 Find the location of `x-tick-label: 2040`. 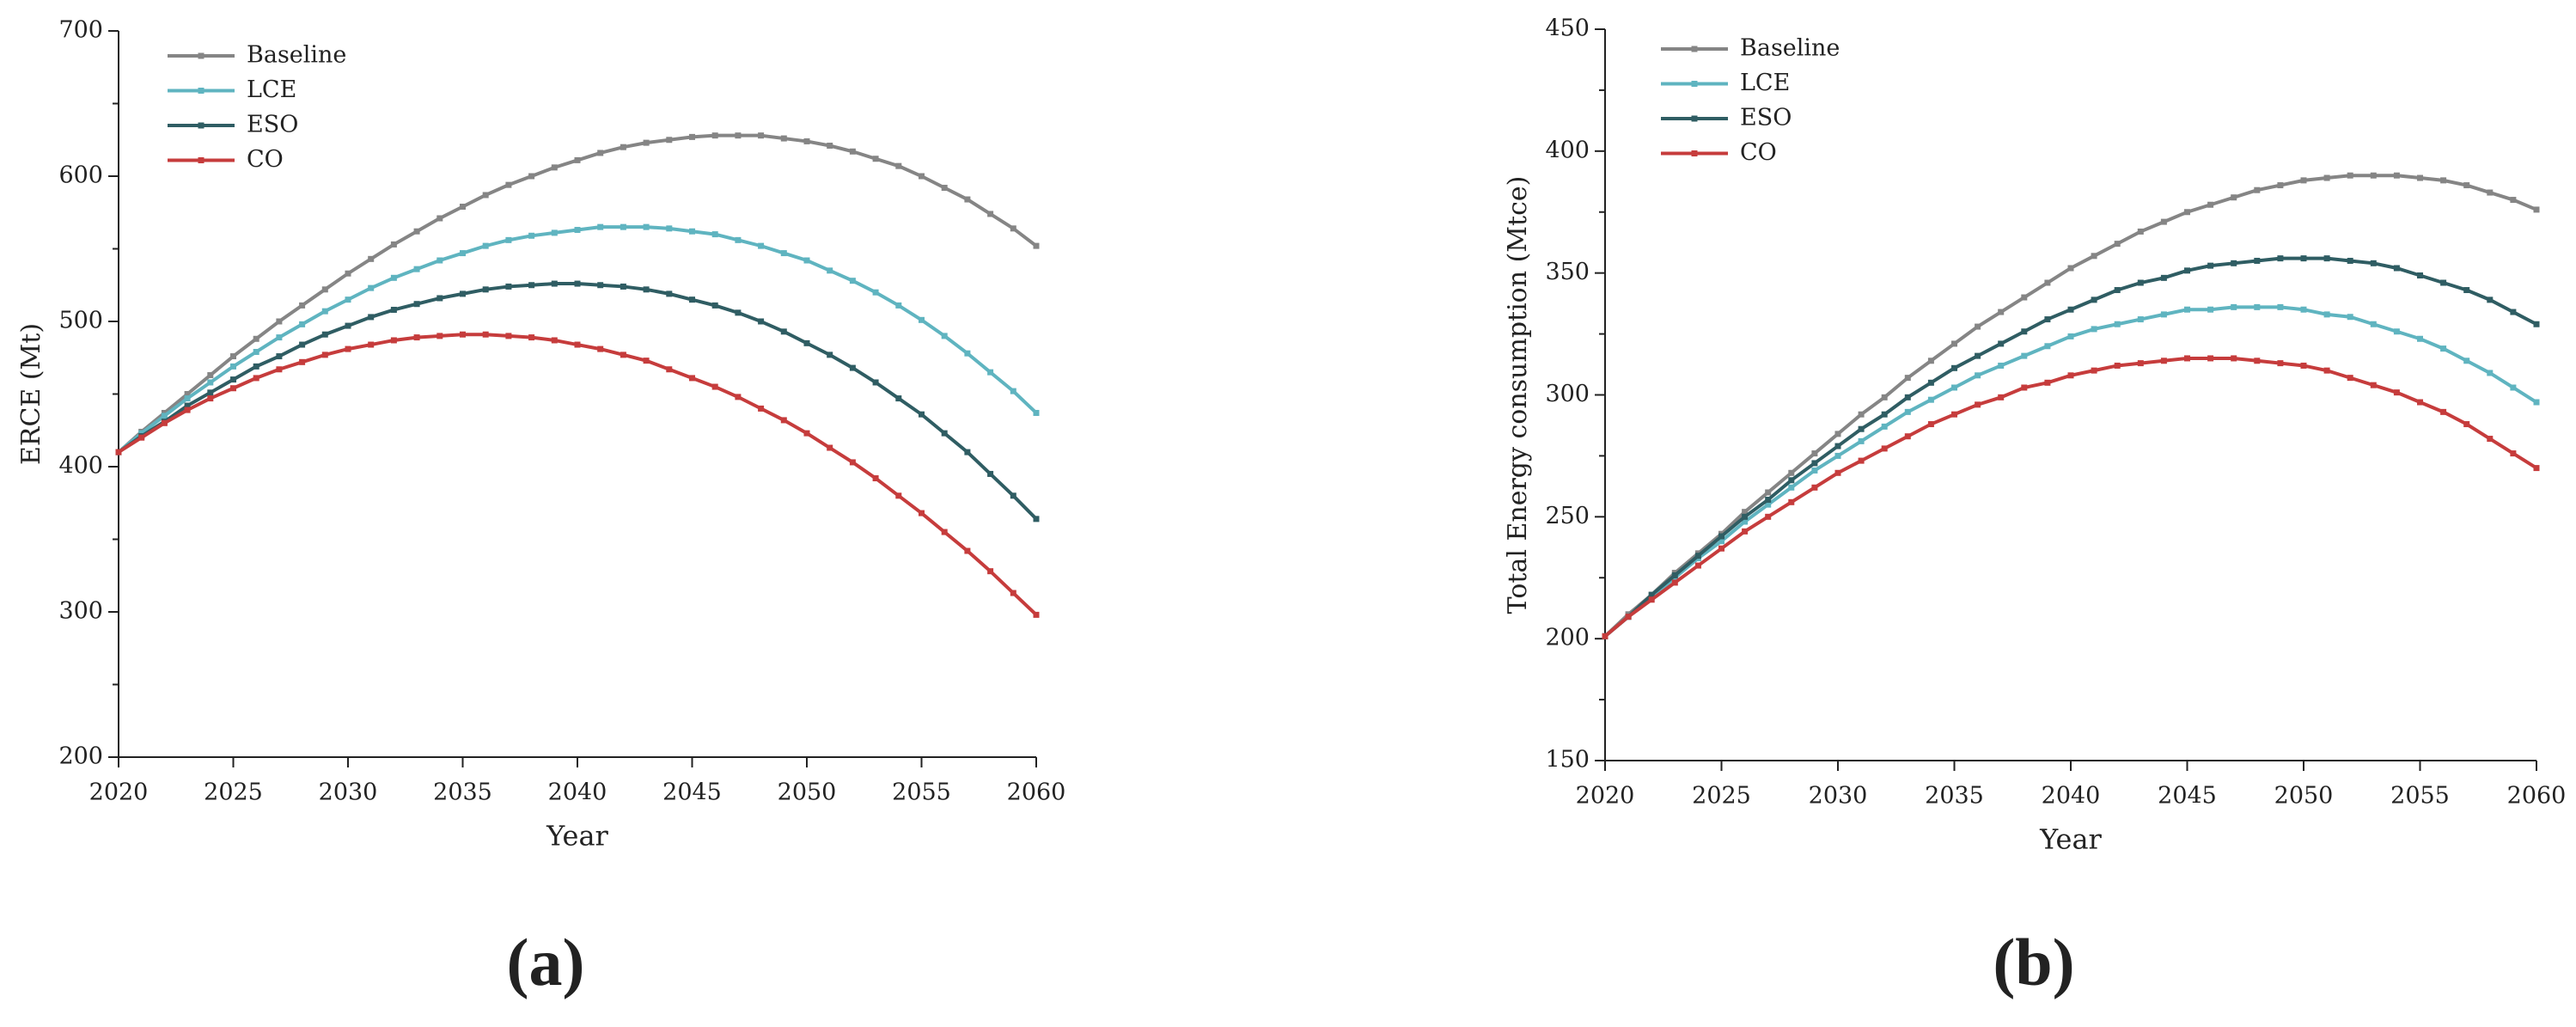

x-tick-label: 2040 is located at coordinates (577, 792).